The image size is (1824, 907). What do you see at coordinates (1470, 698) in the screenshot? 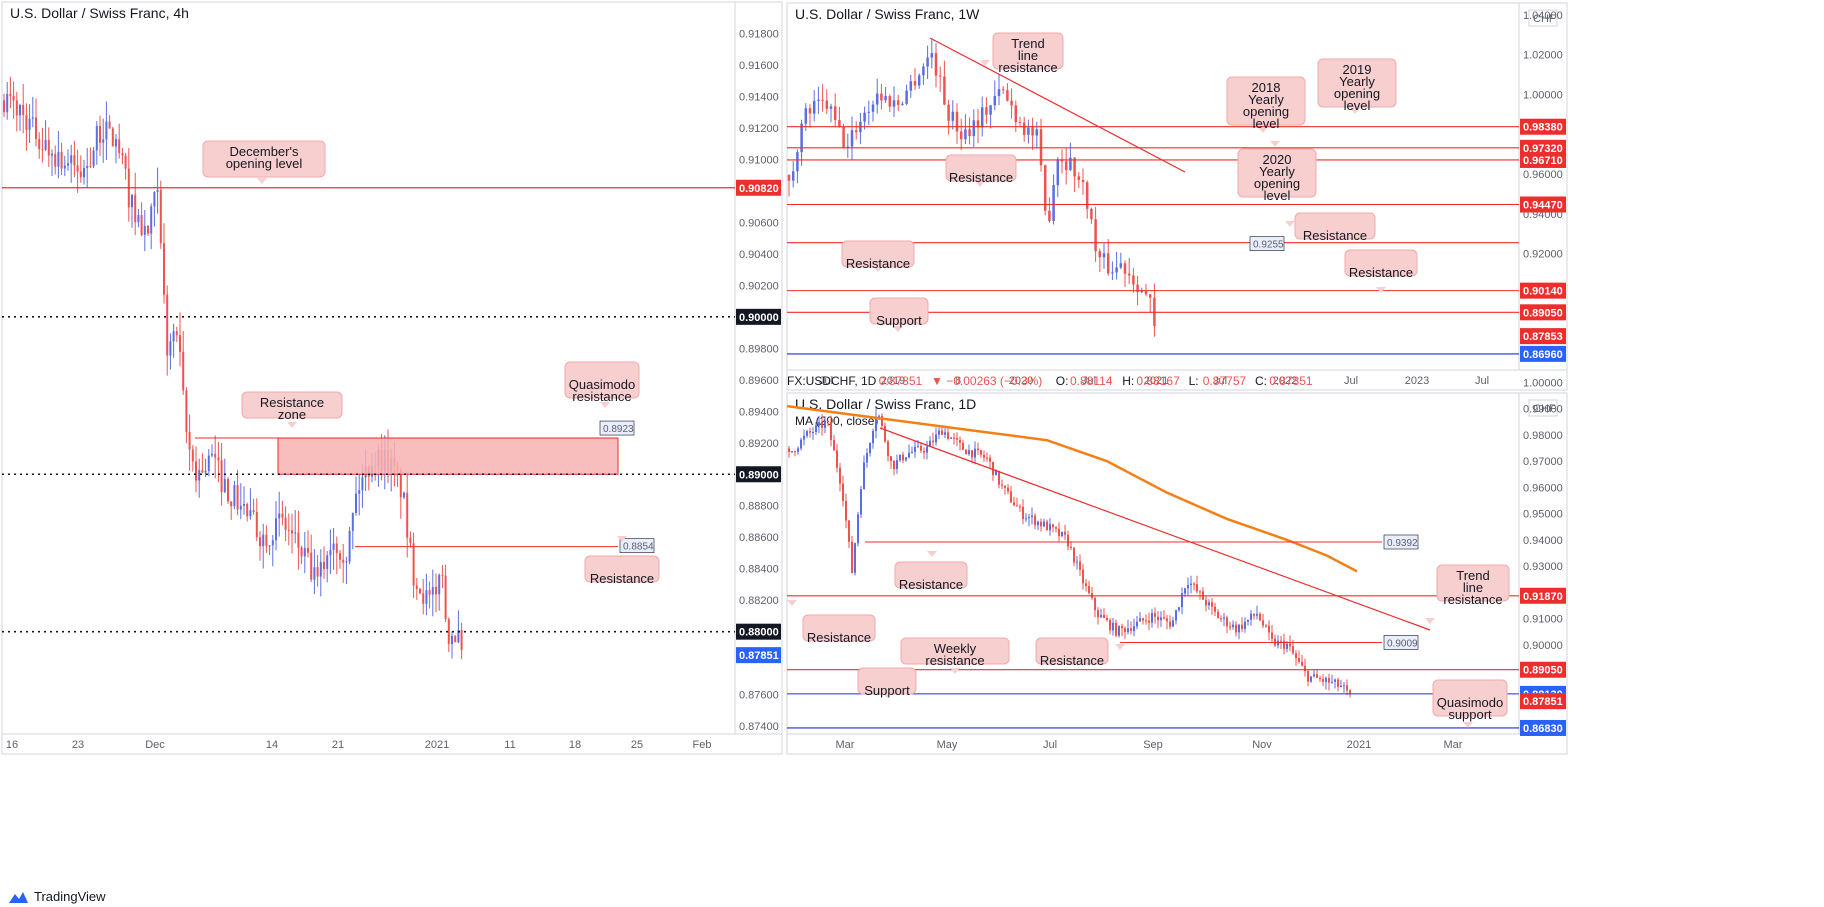
I see `callout-d-quasimodo-box` at bounding box center [1470, 698].